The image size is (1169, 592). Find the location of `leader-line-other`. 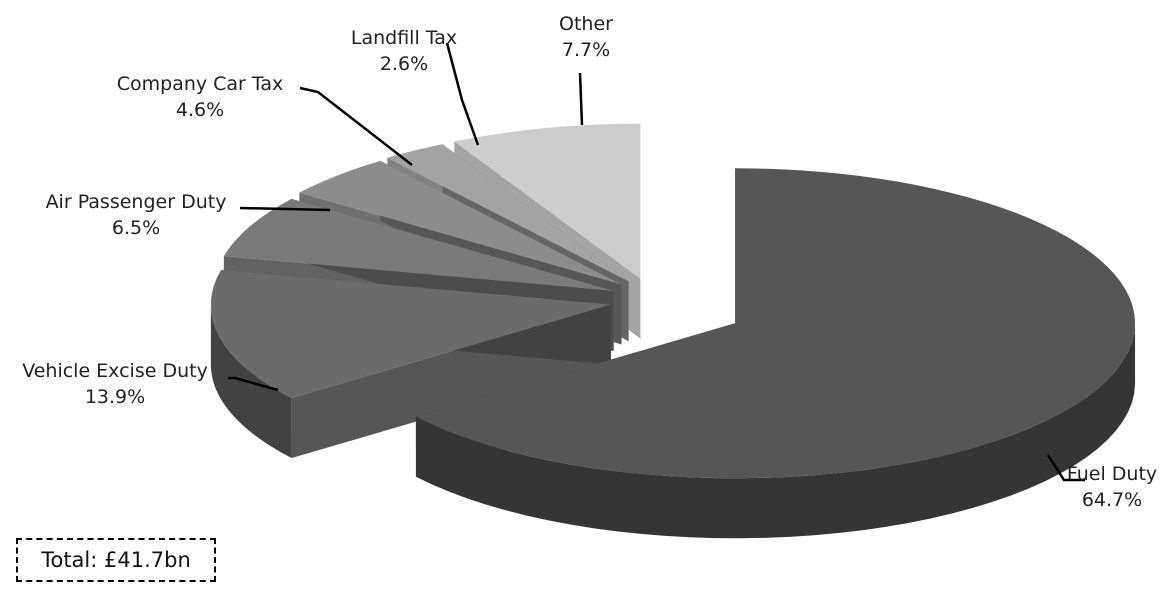

leader-line-other is located at coordinates (581, 99).